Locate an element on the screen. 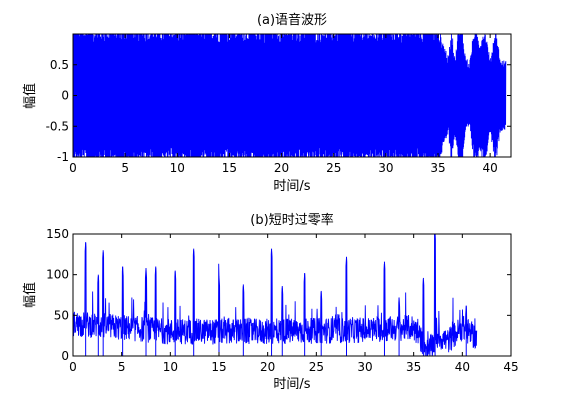 The width and height of the screenshot is (562, 420). plot-a-xtick-label: 25 is located at coordinates (333, 168).